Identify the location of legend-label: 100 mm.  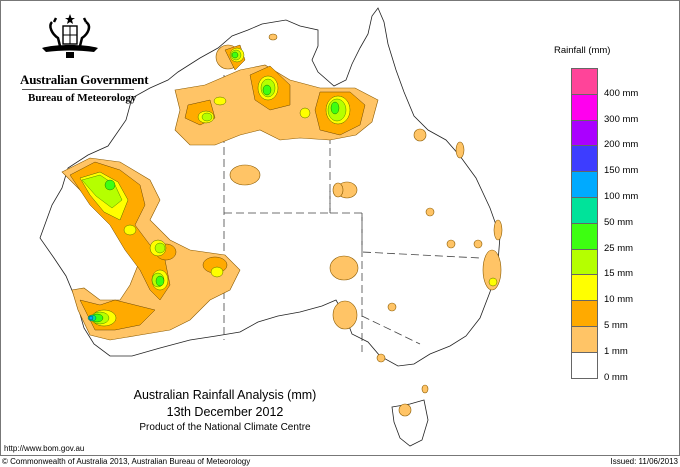
(621, 196).